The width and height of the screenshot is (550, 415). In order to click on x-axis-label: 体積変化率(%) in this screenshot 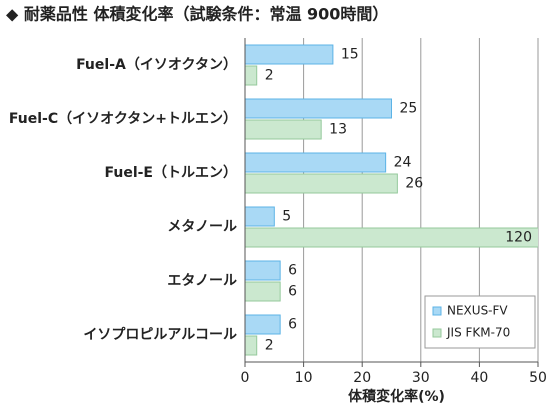, I will do `click(396, 396)`.